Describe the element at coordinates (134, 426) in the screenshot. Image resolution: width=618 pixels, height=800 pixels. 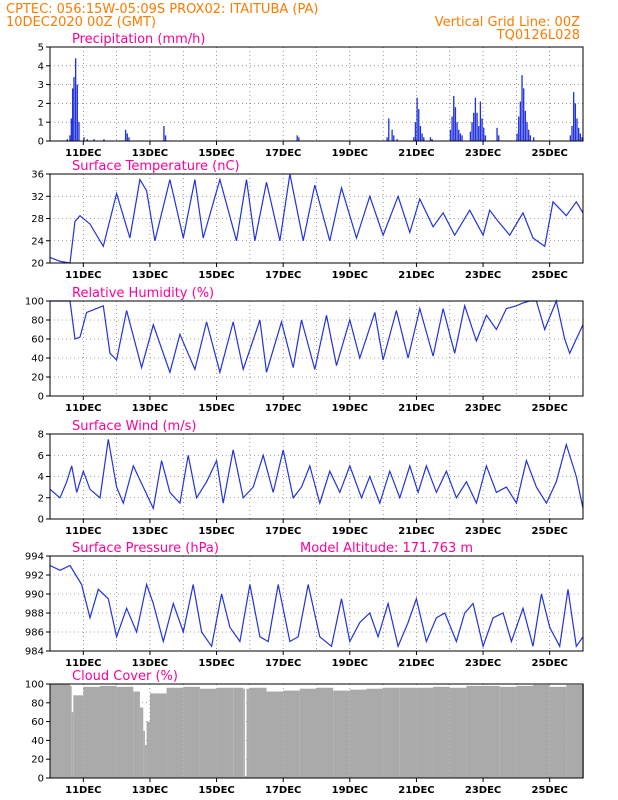
I see `wind-title: Surface Wind (m/s)` at that location.